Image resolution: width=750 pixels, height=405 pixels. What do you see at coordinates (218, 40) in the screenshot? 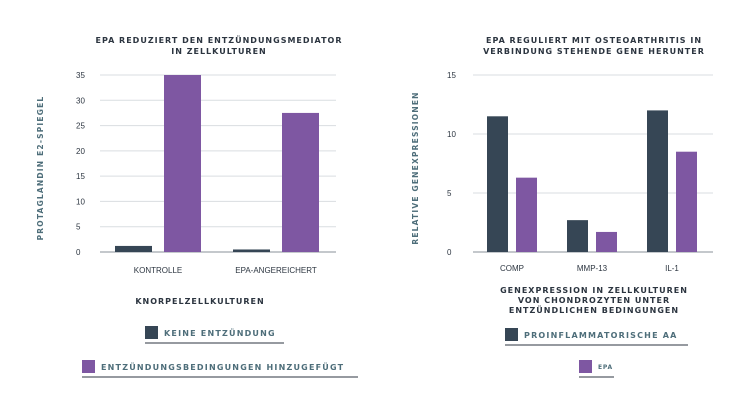
I see `chart1-title-line1: EPA REDUZIERT DEN ENTZÜNDUNGSMEDIATOR` at bounding box center [218, 40].